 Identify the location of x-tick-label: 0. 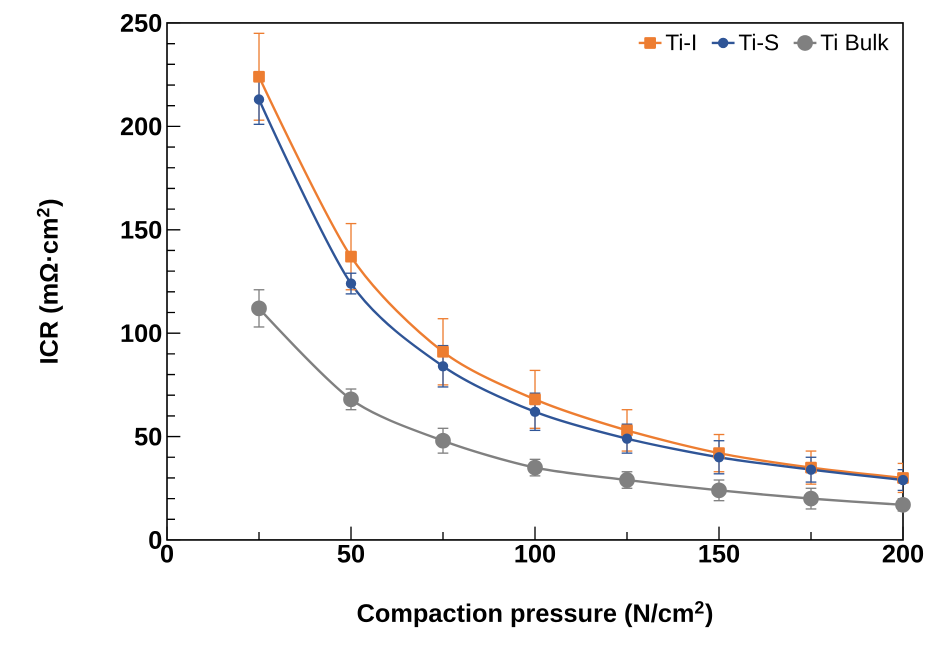
(167, 553).